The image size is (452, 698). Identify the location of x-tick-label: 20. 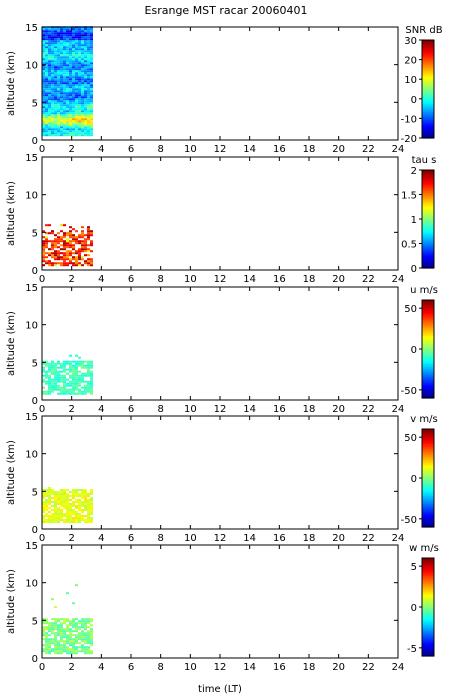
(338, 149).